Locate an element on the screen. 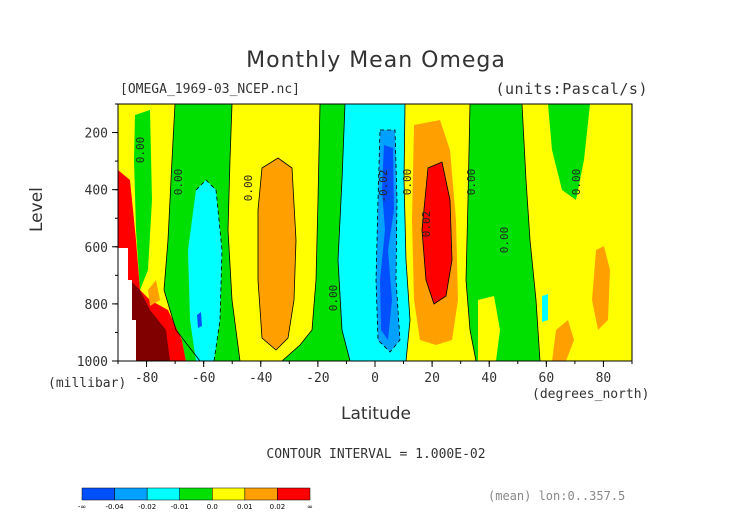 The image size is (752, 532). x-tick-label: -40 is located at coordinates (260, 378).